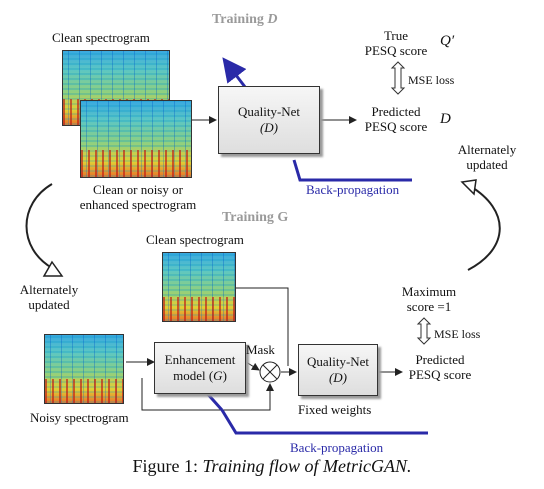  I want to click on backprop-g-label: Back-propagation, so click(337, 447).